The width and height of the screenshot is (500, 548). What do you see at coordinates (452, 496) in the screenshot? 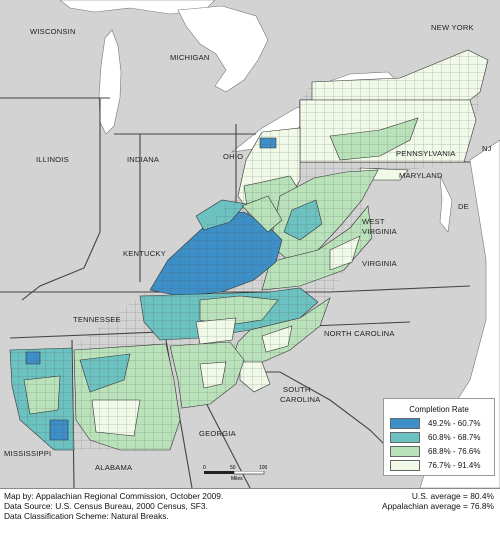
I see `footer-us-average: U.S. average = 80.4%` at bounding box center [452, 496].